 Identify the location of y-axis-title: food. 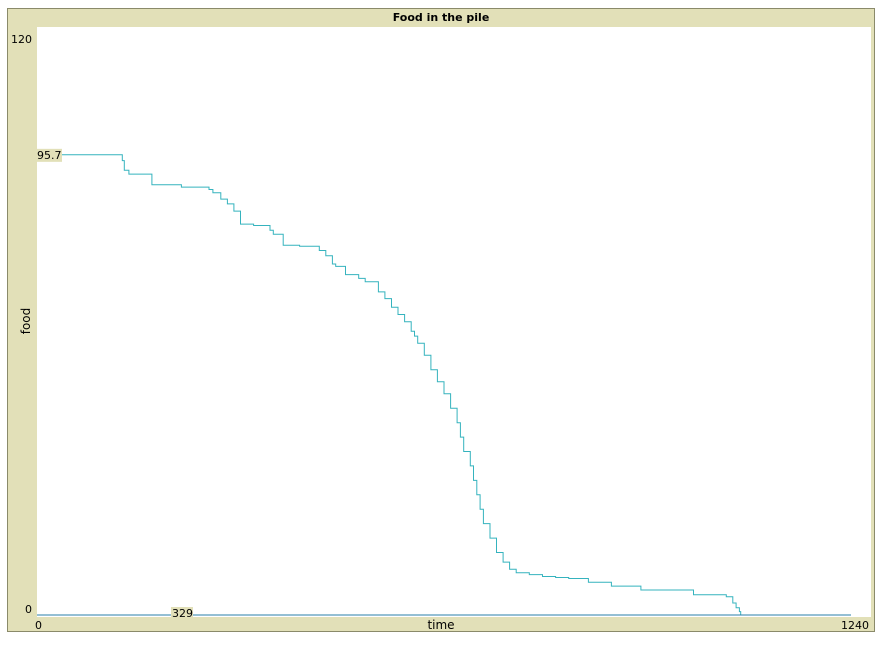
(26, 321).